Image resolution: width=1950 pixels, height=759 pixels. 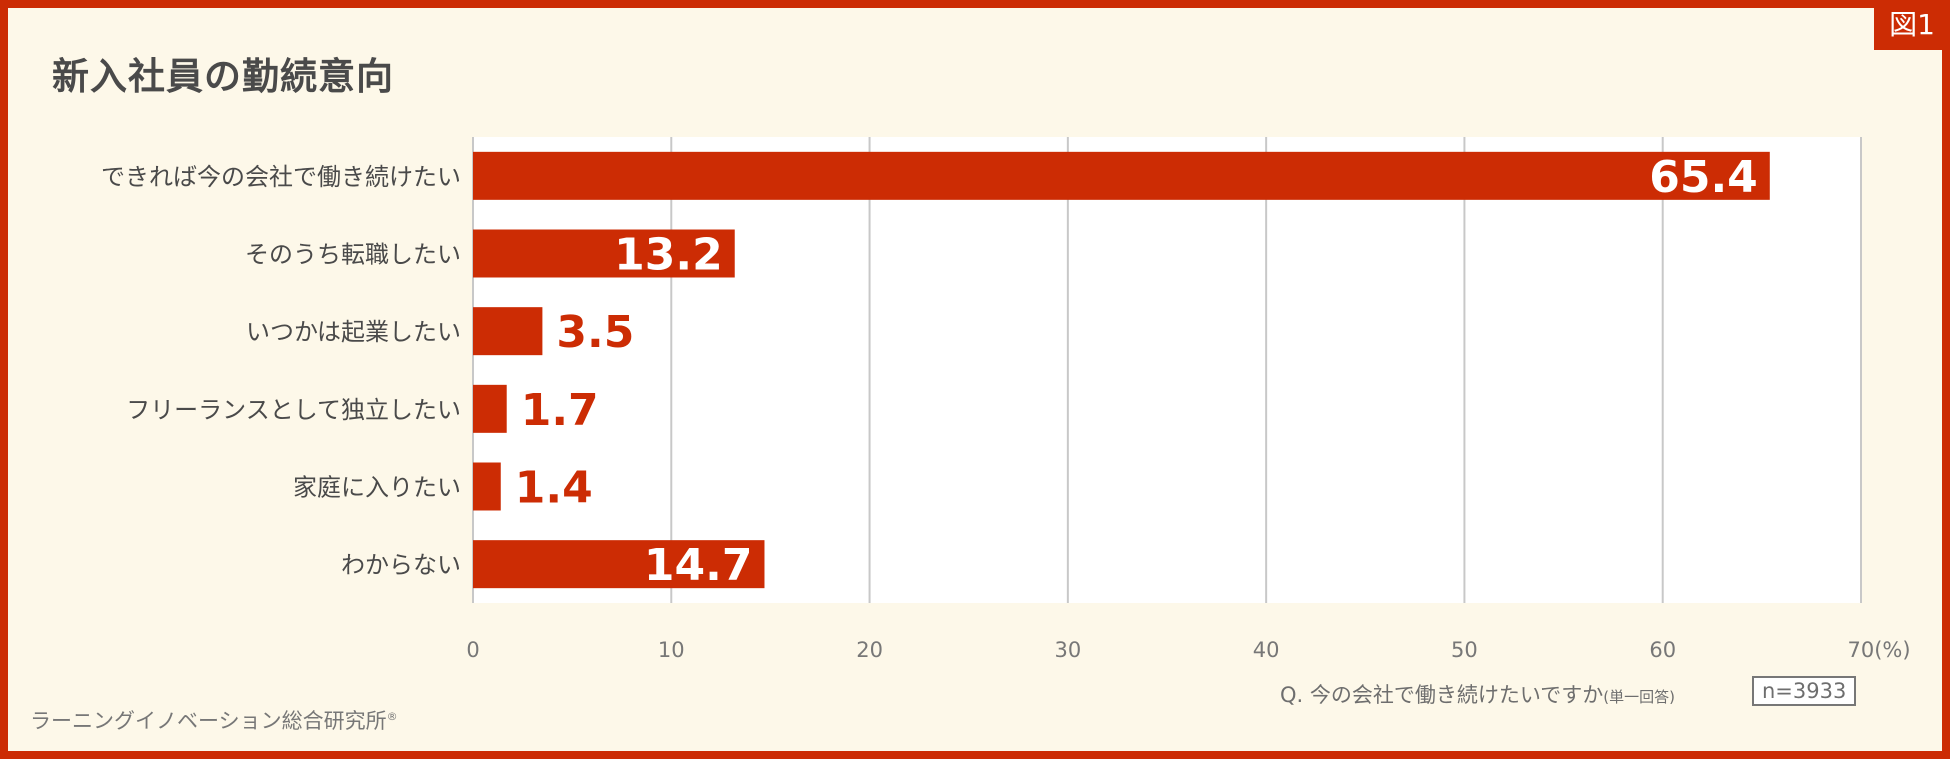 I want to click on x-tick-label: 40, so click(x=1266, y=650).